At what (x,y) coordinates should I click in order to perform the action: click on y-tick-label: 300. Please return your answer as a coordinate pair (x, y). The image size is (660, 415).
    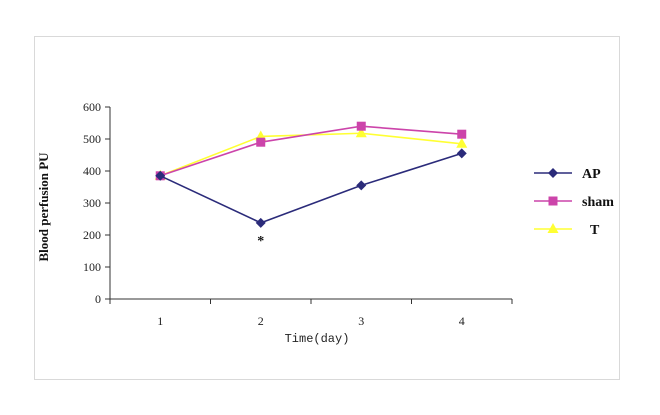
    Looking at the image, I should click on (92, 203).